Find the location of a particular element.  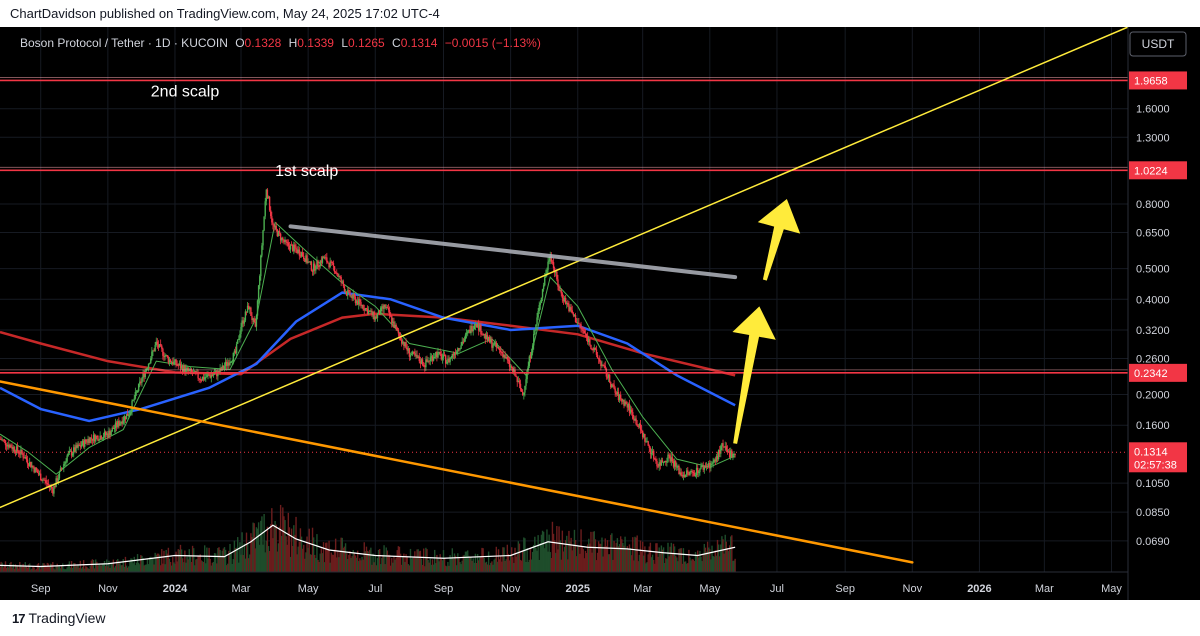

high-label: H is located at coordinates (293, 43).